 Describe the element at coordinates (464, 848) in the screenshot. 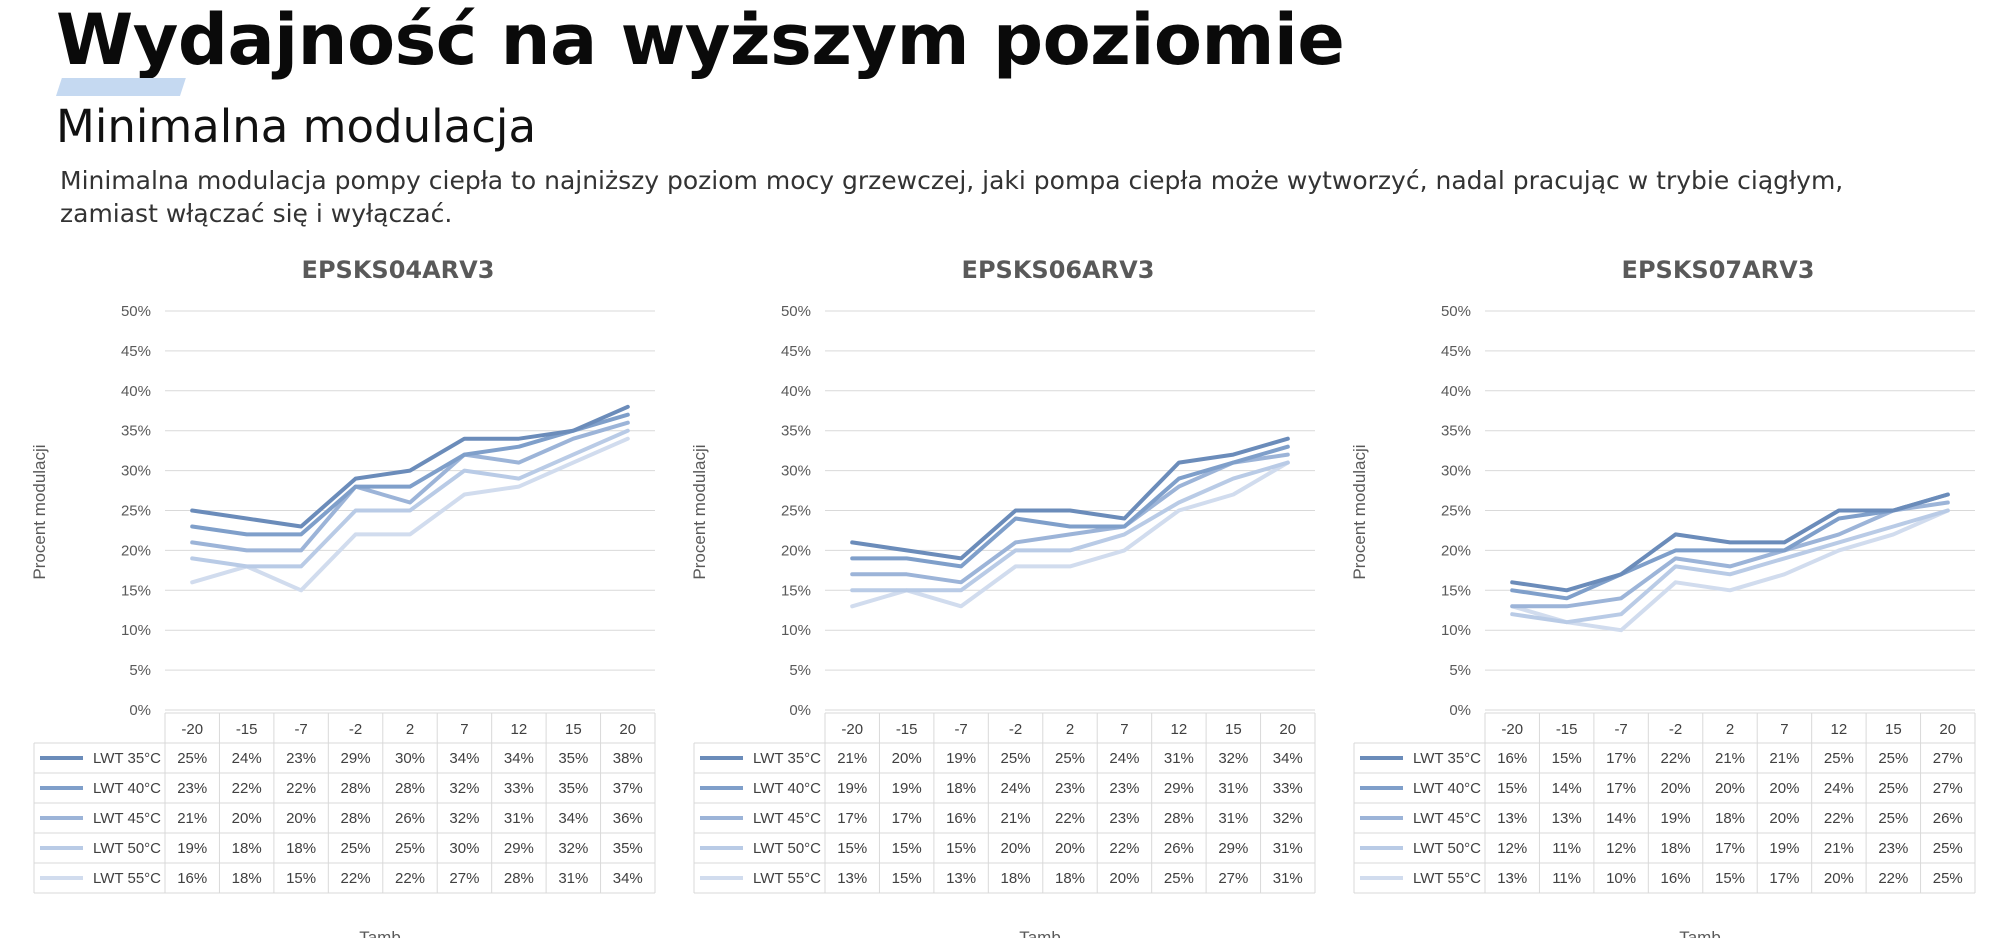

I see `data-label: 30%` at that location.